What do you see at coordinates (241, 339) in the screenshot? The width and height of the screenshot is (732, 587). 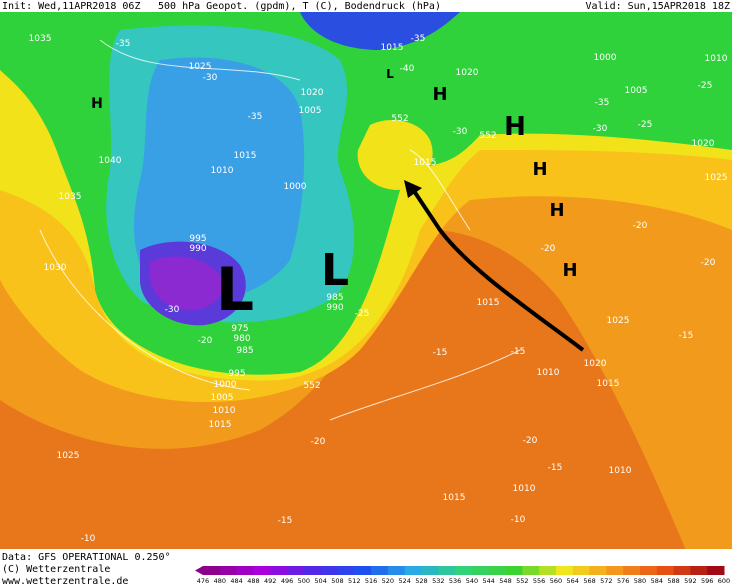 I see `contour-label: 980` at bounding box center [241, 339].